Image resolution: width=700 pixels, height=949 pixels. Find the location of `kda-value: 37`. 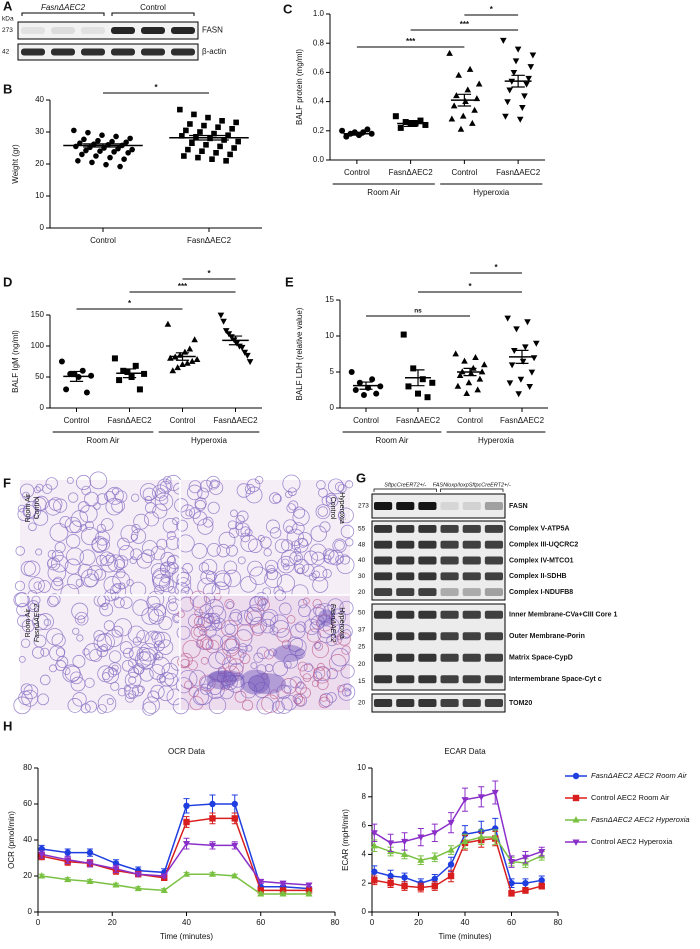

kda-value: 37 is located at coordinates (362, 630).